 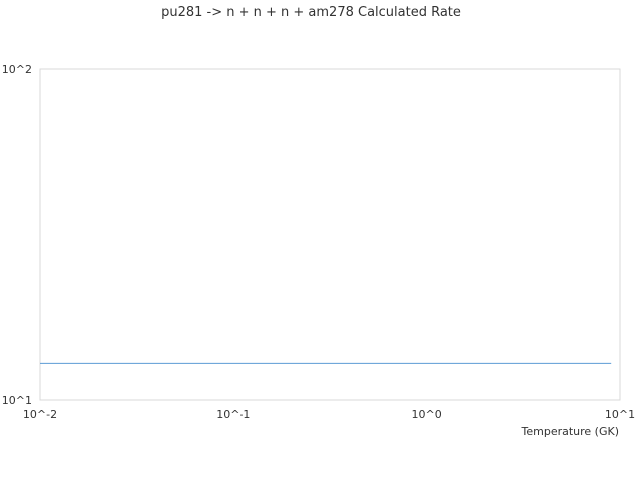 What do you see at coordinates (570, 431) in the screenshot?
I see `x-axis-label: Temperature (GK)` at bounding box center [570, 431].